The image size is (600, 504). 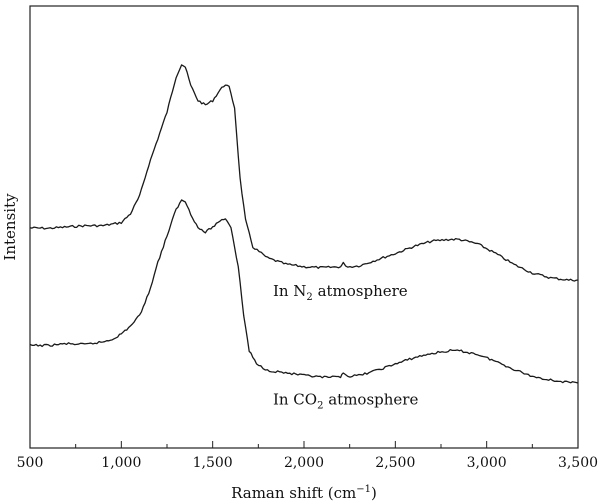 I want to click on x-axis-tick-labels: 500 1,000 1,500 2,000 2,500 3,000 3,500, so click(x=307, y=463).